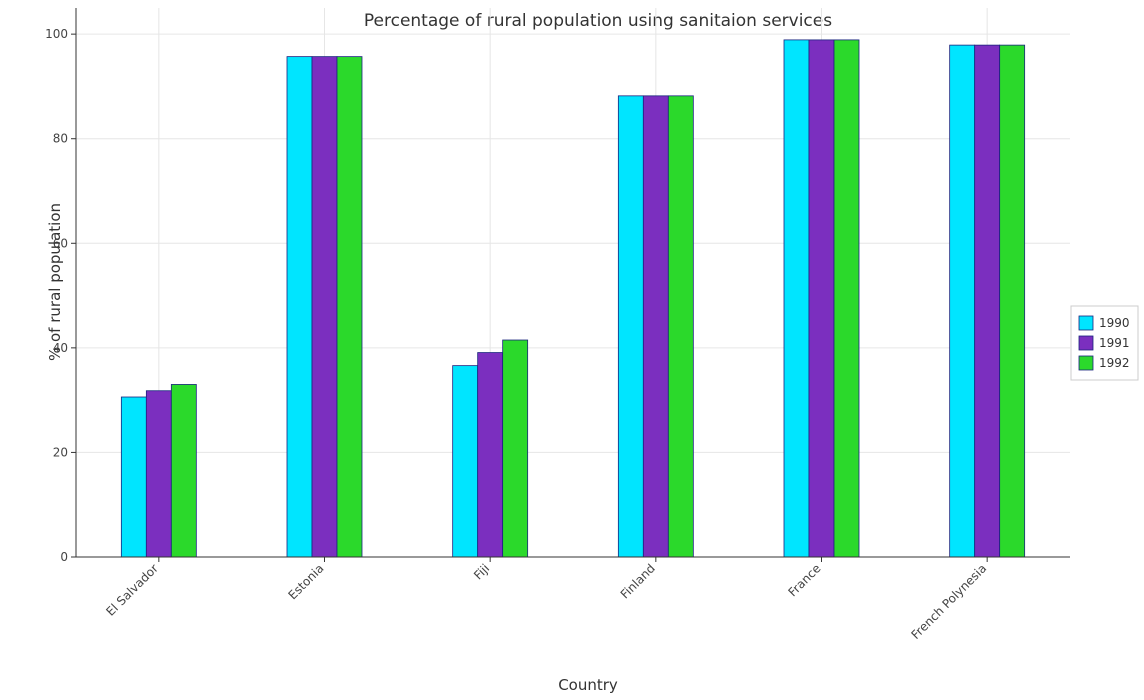 The height and width of the screenshot is (700, 1144). I want to click on y-axis-ticks: 0 20 40 60 80 100, so click(60, 295).